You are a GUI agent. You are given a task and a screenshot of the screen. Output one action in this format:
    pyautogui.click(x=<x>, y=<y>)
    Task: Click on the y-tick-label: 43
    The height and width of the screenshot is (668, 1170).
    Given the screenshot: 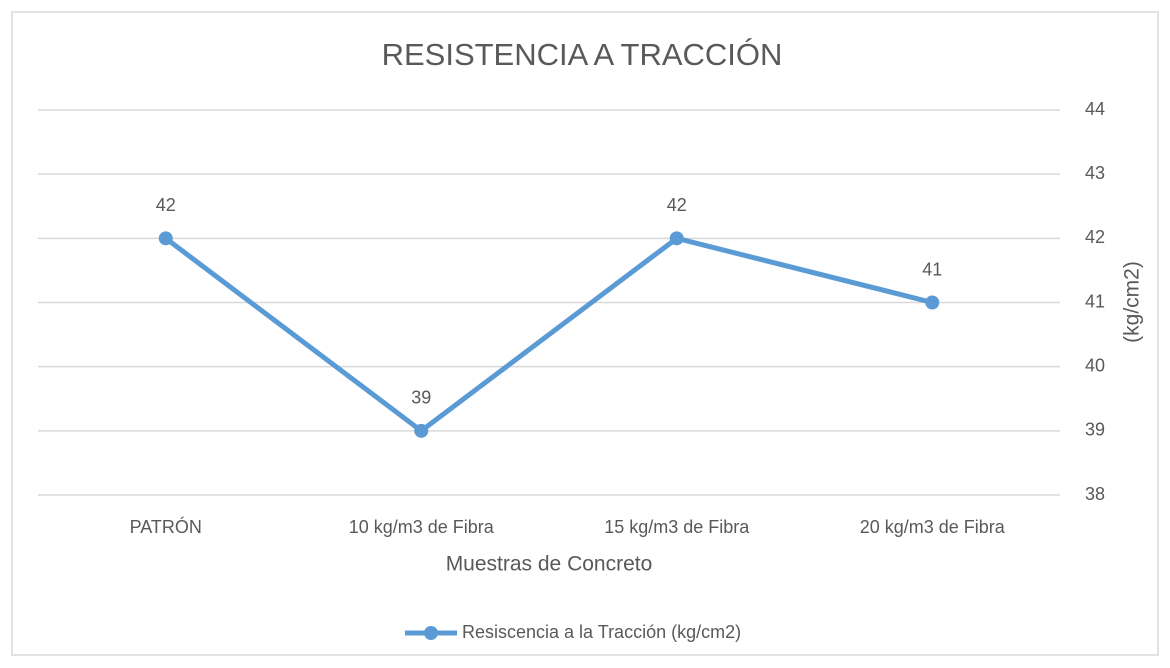 What is the action you would take?
    pyautogui.click(x=1095, y=173)
    